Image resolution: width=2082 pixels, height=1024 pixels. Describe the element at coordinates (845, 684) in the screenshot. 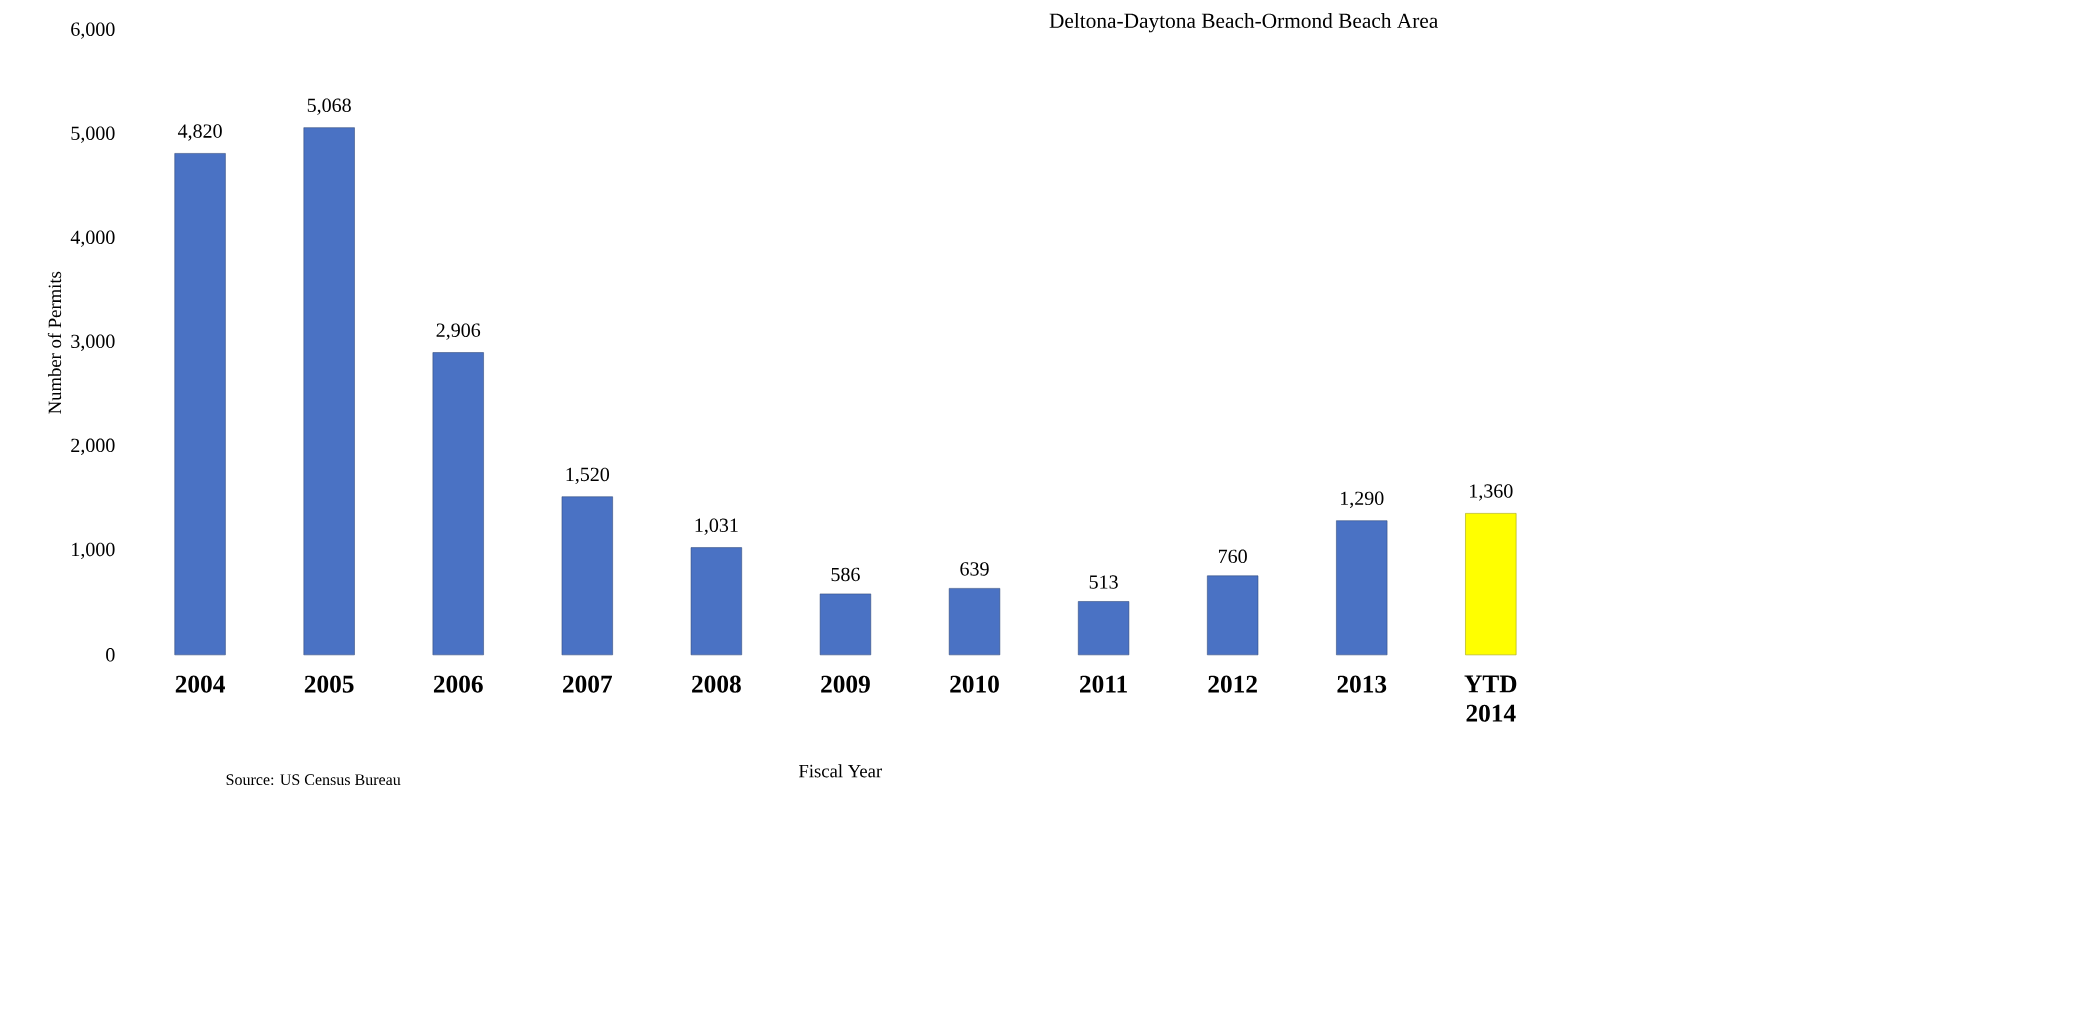

I see `x-tick-label: 2009` at that location.